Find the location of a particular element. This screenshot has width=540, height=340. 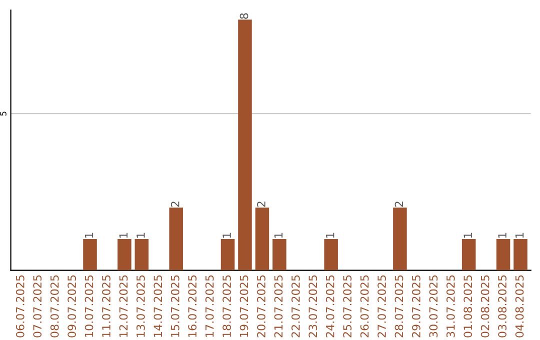

x-tick-label: 30.07.2025 is located at coordinates (433, 306).